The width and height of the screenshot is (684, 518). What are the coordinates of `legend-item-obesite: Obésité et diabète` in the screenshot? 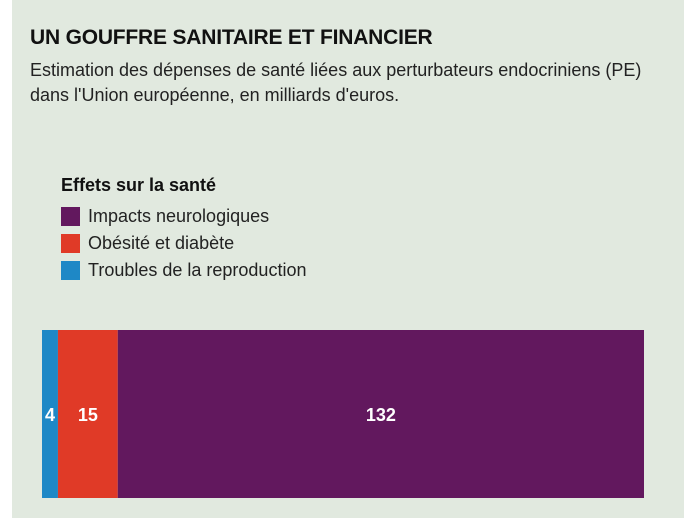 It's located at (183, 243).